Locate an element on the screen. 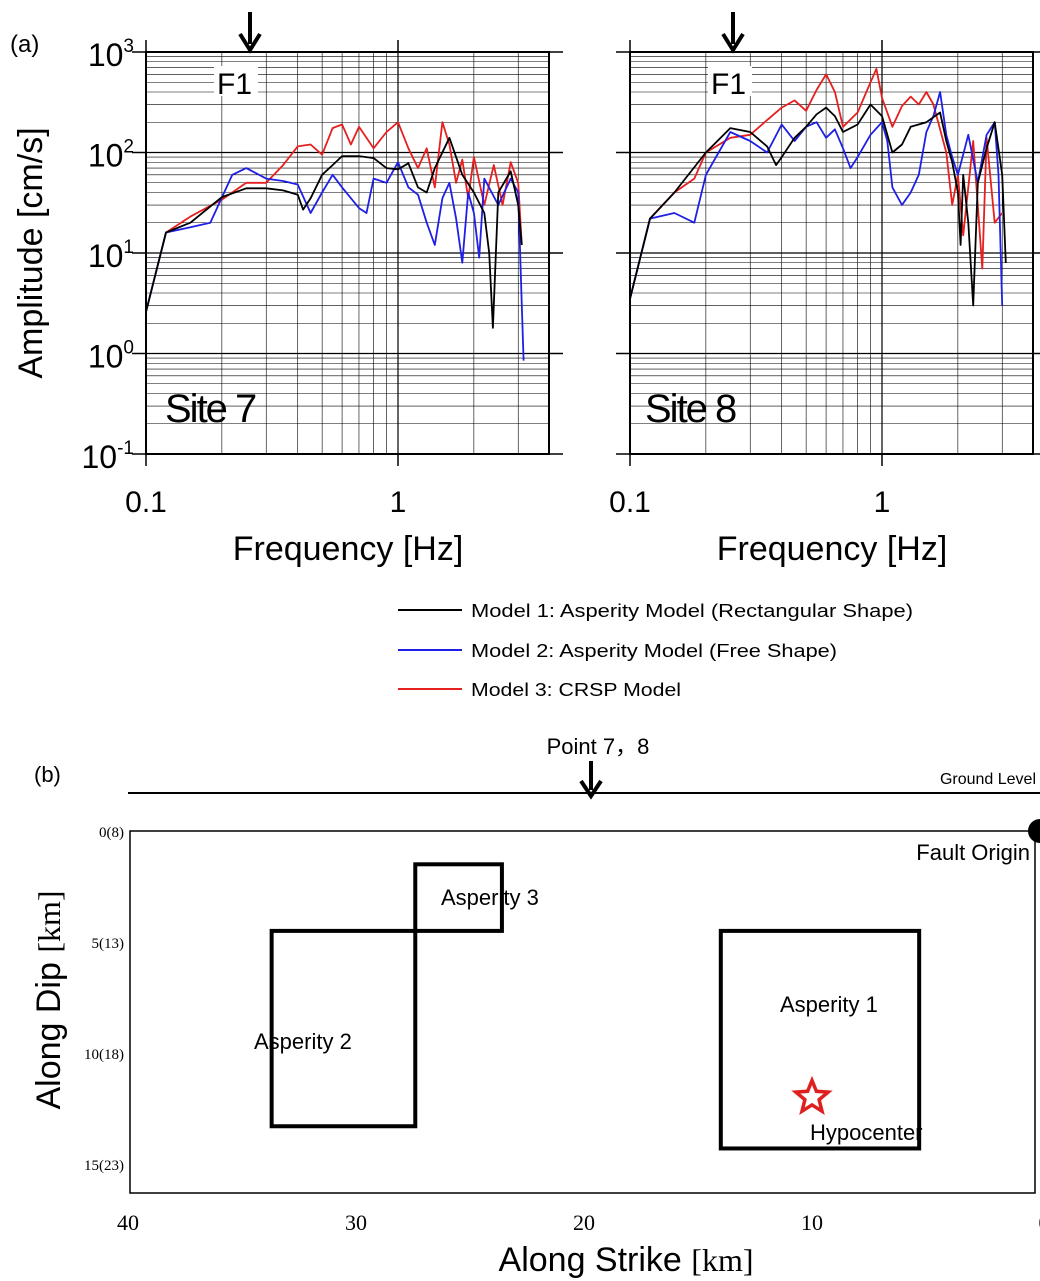 The height and width of the screenshot is (1281, 1040). strike-axis-label-unit: [km] is located at coordinates (722, 1260).